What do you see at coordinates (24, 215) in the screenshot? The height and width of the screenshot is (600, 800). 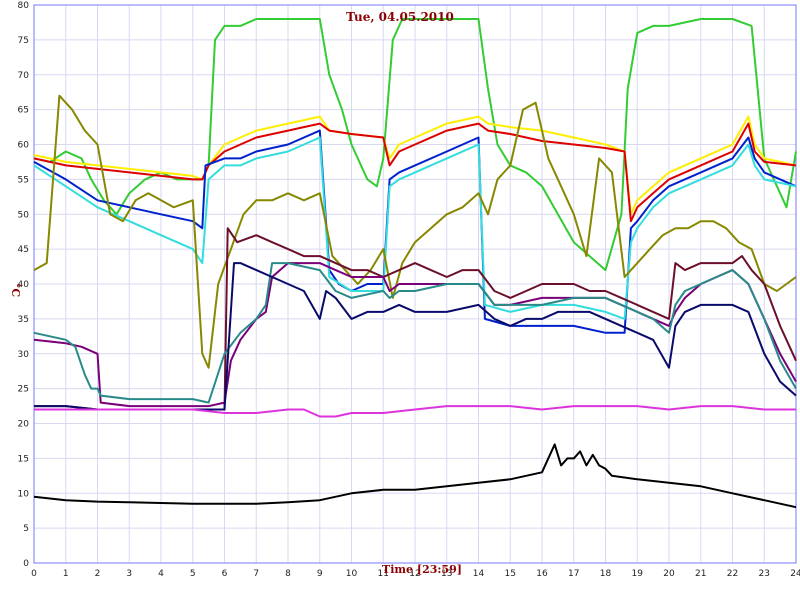 I see `y-tick-label: 50` at bounding box center [24, 215].